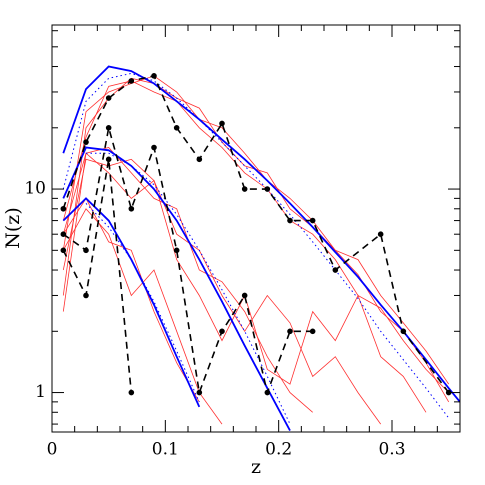 This screenshot has height=485, width=485. Describe the element at coordinates (256, 467) in the screenshot. I see `x-axis-label: z` at that location.